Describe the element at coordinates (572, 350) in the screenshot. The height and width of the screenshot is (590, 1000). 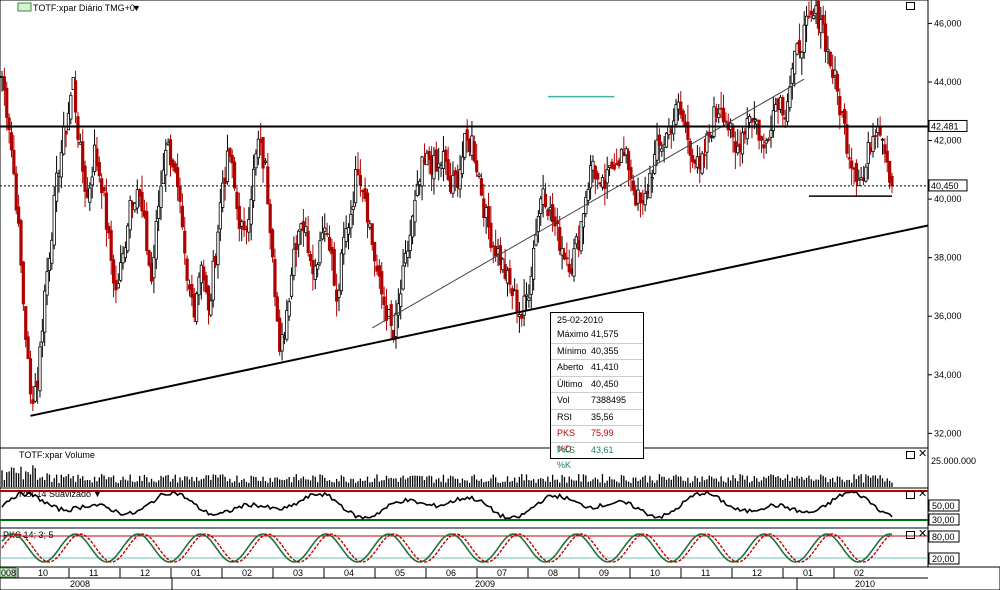
I see `tooltip-key: Mínimo` at that location.